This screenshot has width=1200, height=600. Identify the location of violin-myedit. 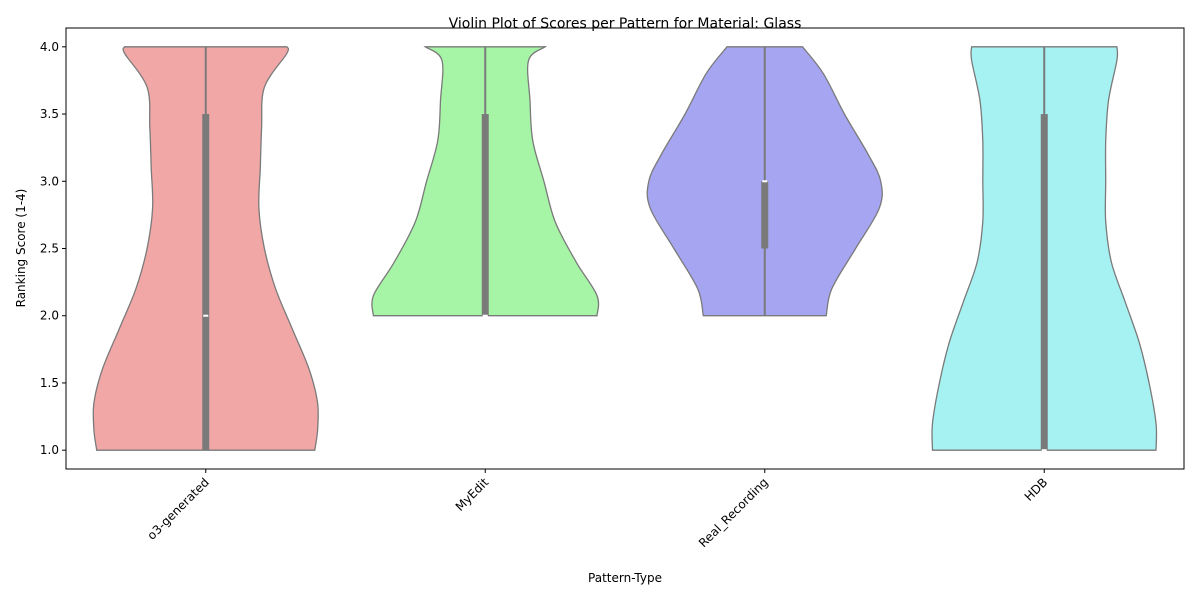
(485, 181).